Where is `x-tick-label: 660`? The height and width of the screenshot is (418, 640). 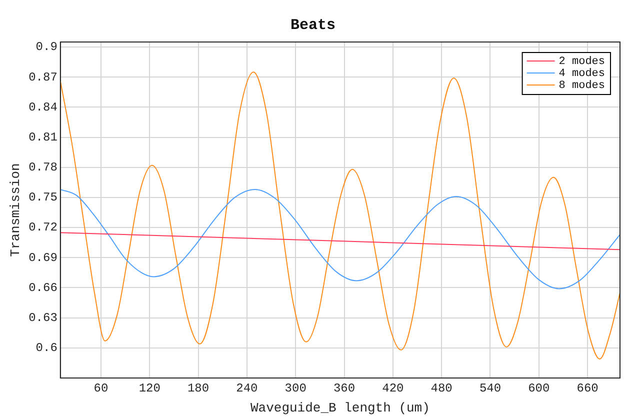 x-tick-label: 660 is located at coordinates (587, 388).